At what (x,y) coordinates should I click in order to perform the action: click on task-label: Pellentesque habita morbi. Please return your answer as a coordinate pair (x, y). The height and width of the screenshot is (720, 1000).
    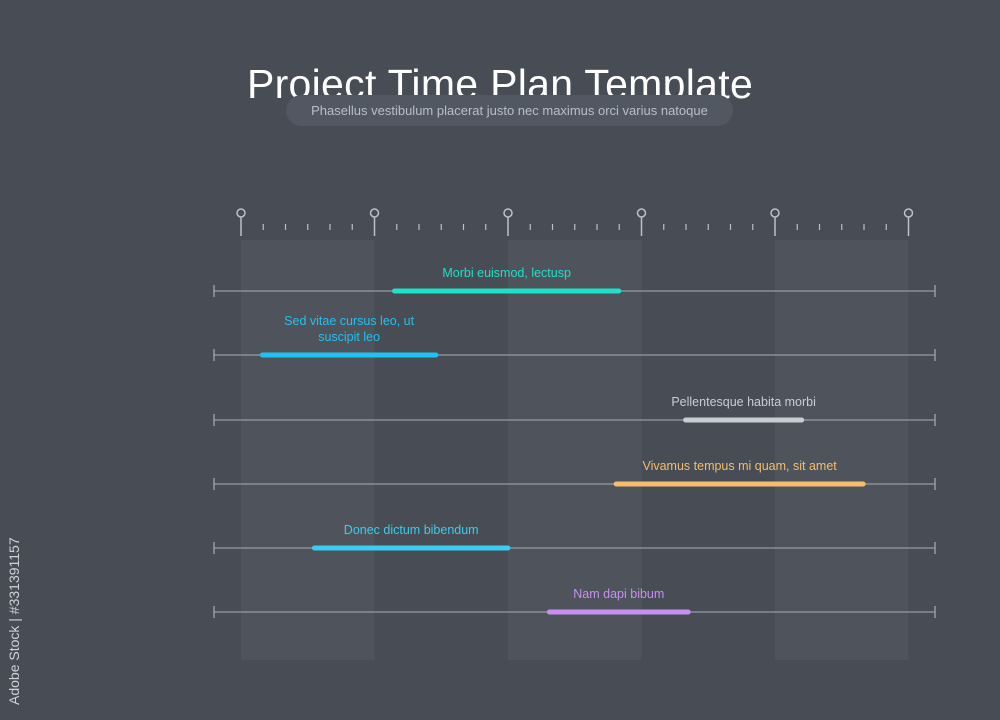
    Looking at the image, I should click on (743, 402).